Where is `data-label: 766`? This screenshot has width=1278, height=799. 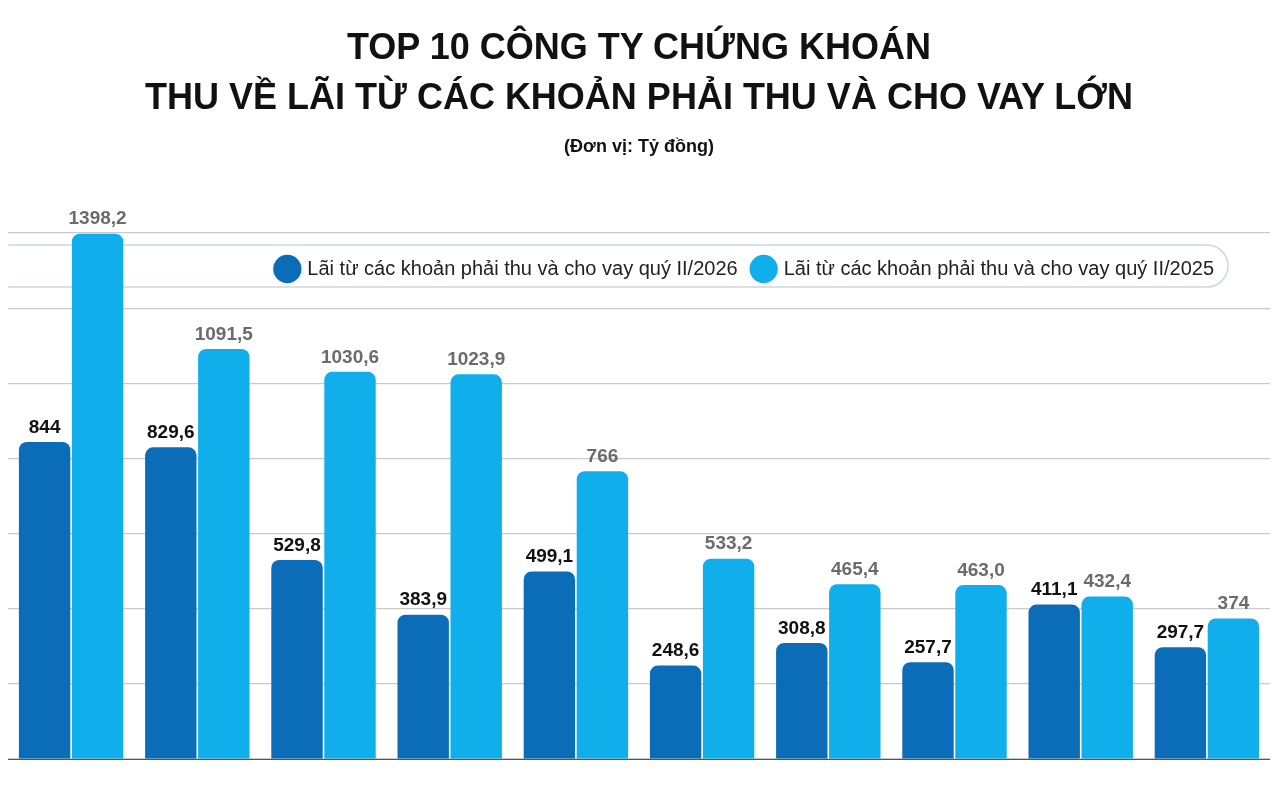 data-label: 766 is located at coordinates (602, 455).